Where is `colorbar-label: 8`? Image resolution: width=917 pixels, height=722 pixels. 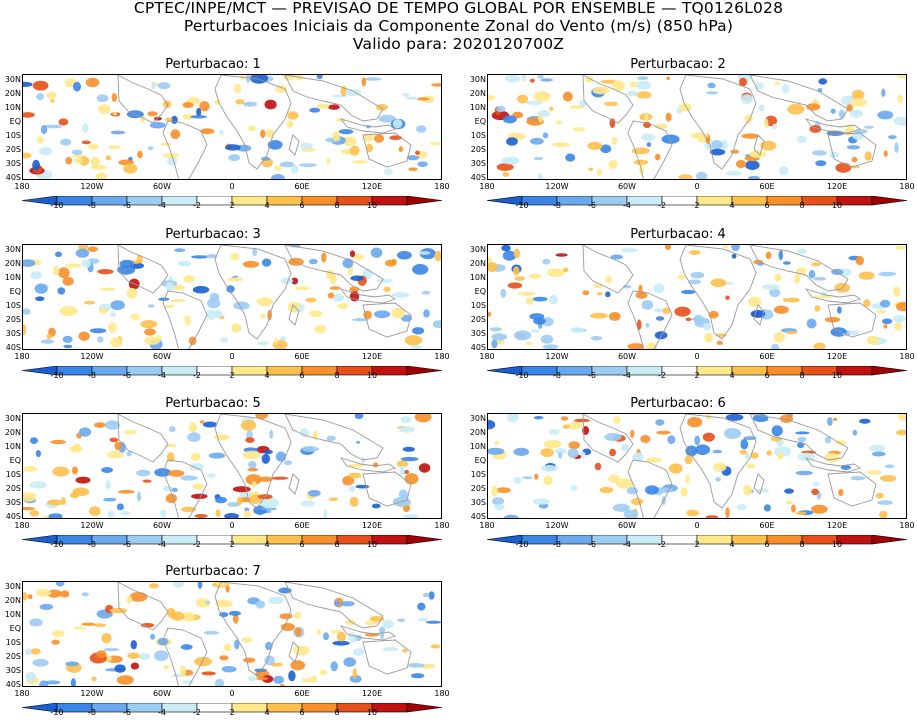 colorbar-label: 8 is located at coordinates (337, 544).